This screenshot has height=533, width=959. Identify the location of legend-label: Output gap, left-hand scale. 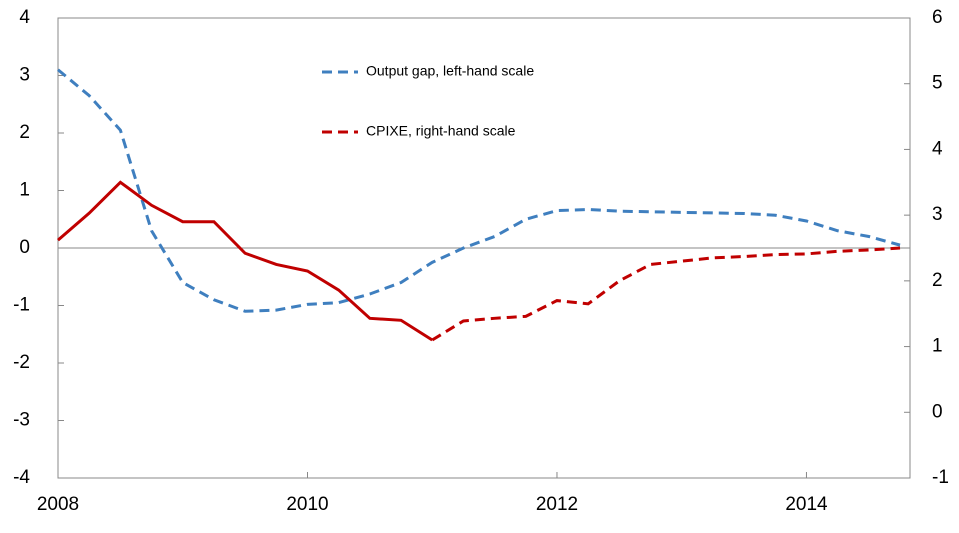
(450, 71).